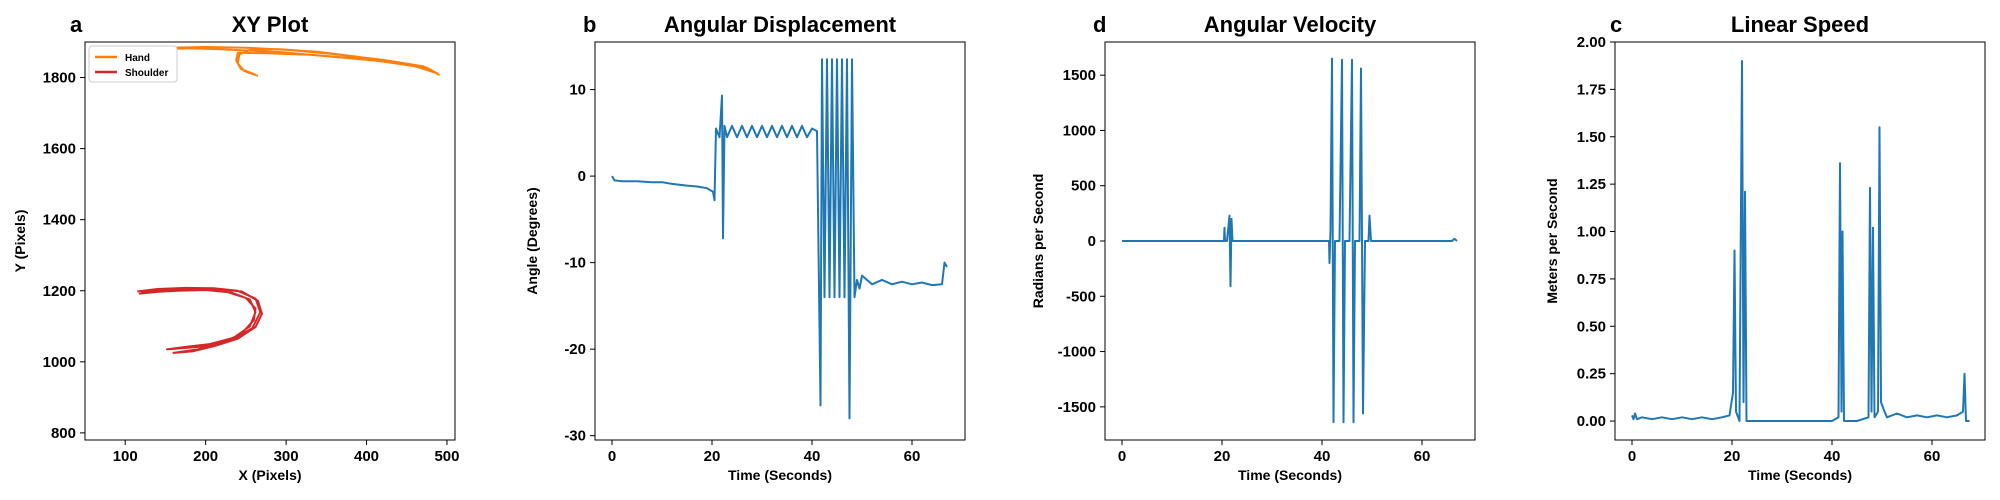 The height and width of the screenshot is (500, 2000). What do you see at coordinates (1591, 279) in the screenshot?
I see `y-tick-label: 0.75` at bounding box center [1591, 279].